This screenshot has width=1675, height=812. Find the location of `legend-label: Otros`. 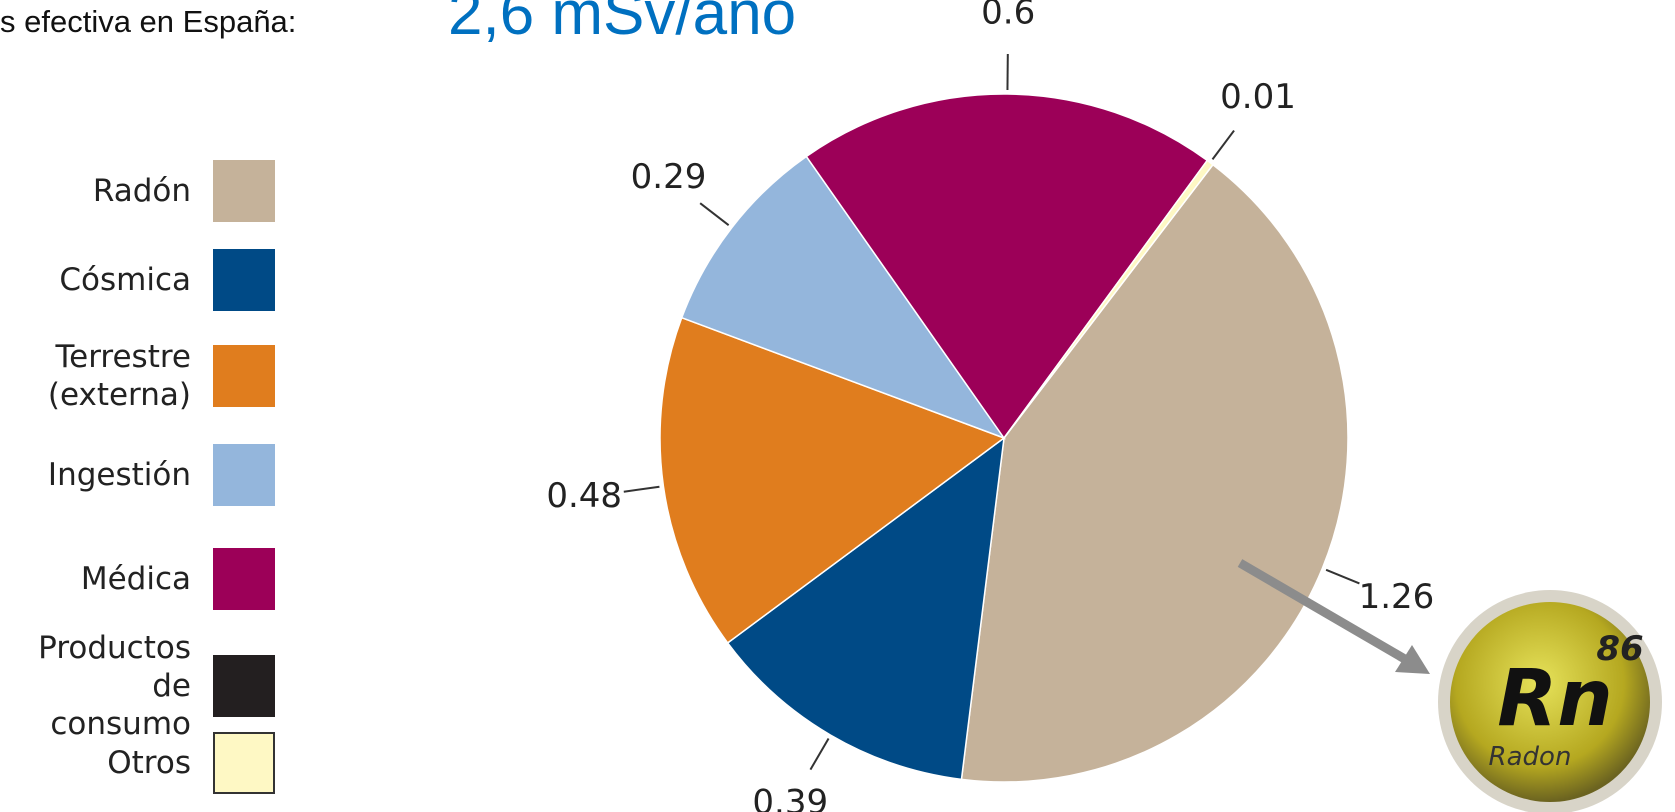

legend-label: Otros is located at coordinates (149, 763).